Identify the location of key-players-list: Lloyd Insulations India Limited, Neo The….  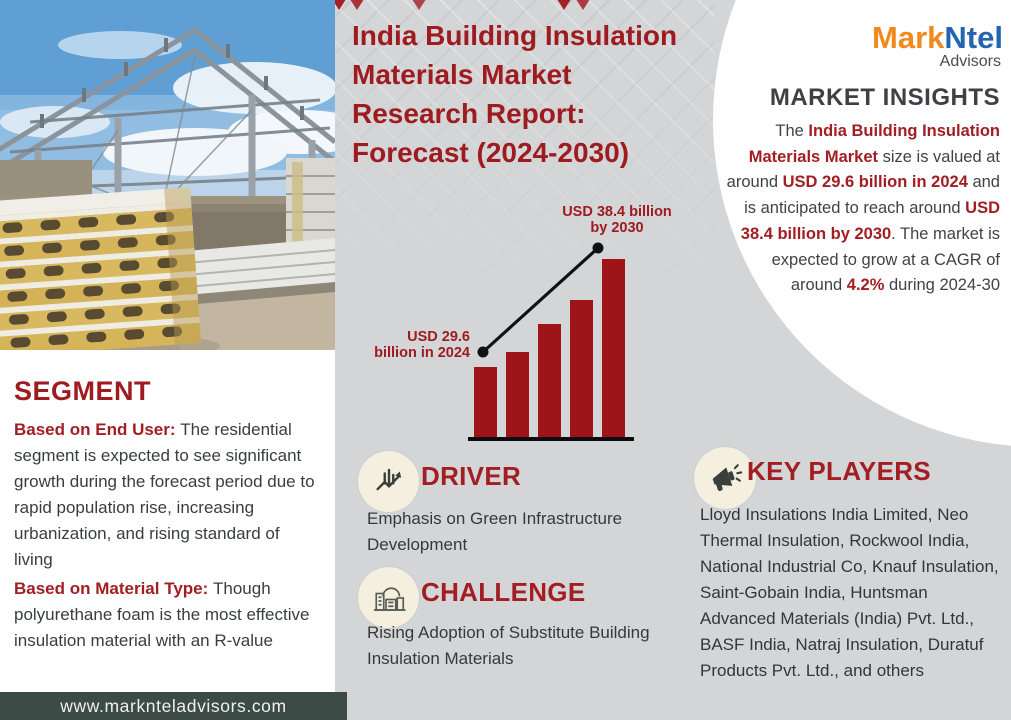
(849, 592).